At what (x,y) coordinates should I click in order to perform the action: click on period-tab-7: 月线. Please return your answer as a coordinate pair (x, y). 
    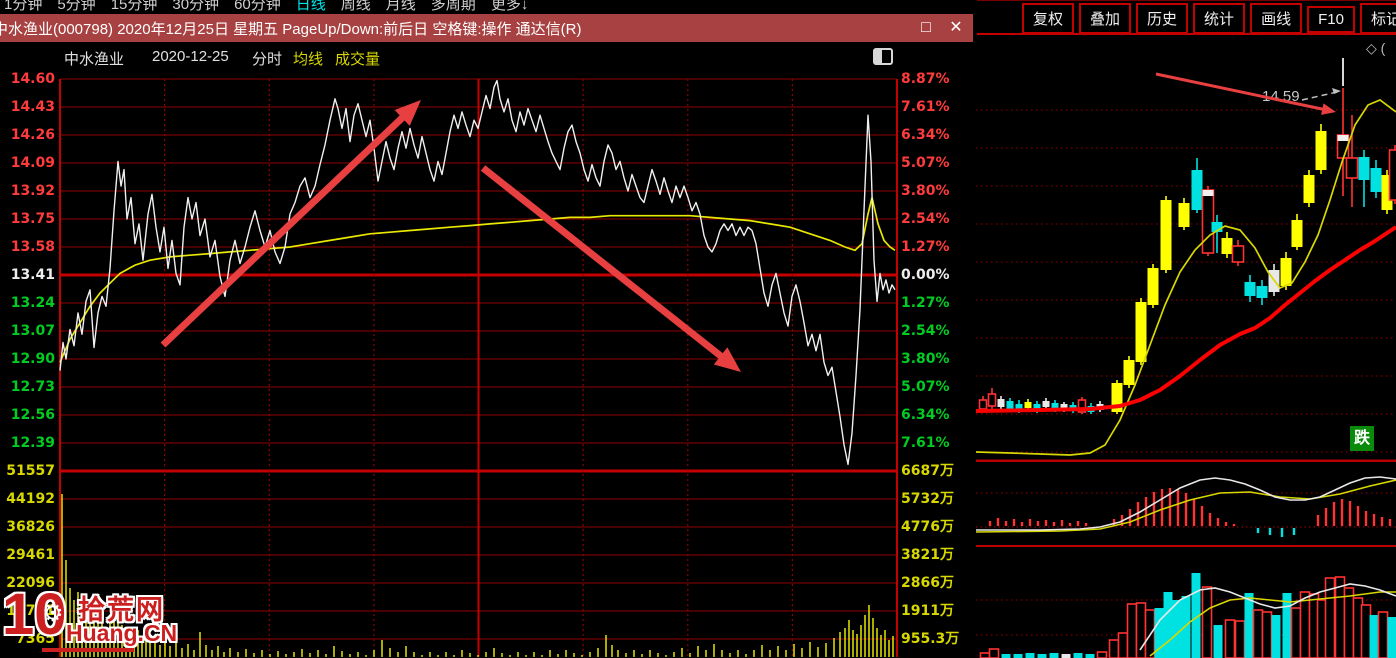
    Looking at the image, I should click on (400, 6).